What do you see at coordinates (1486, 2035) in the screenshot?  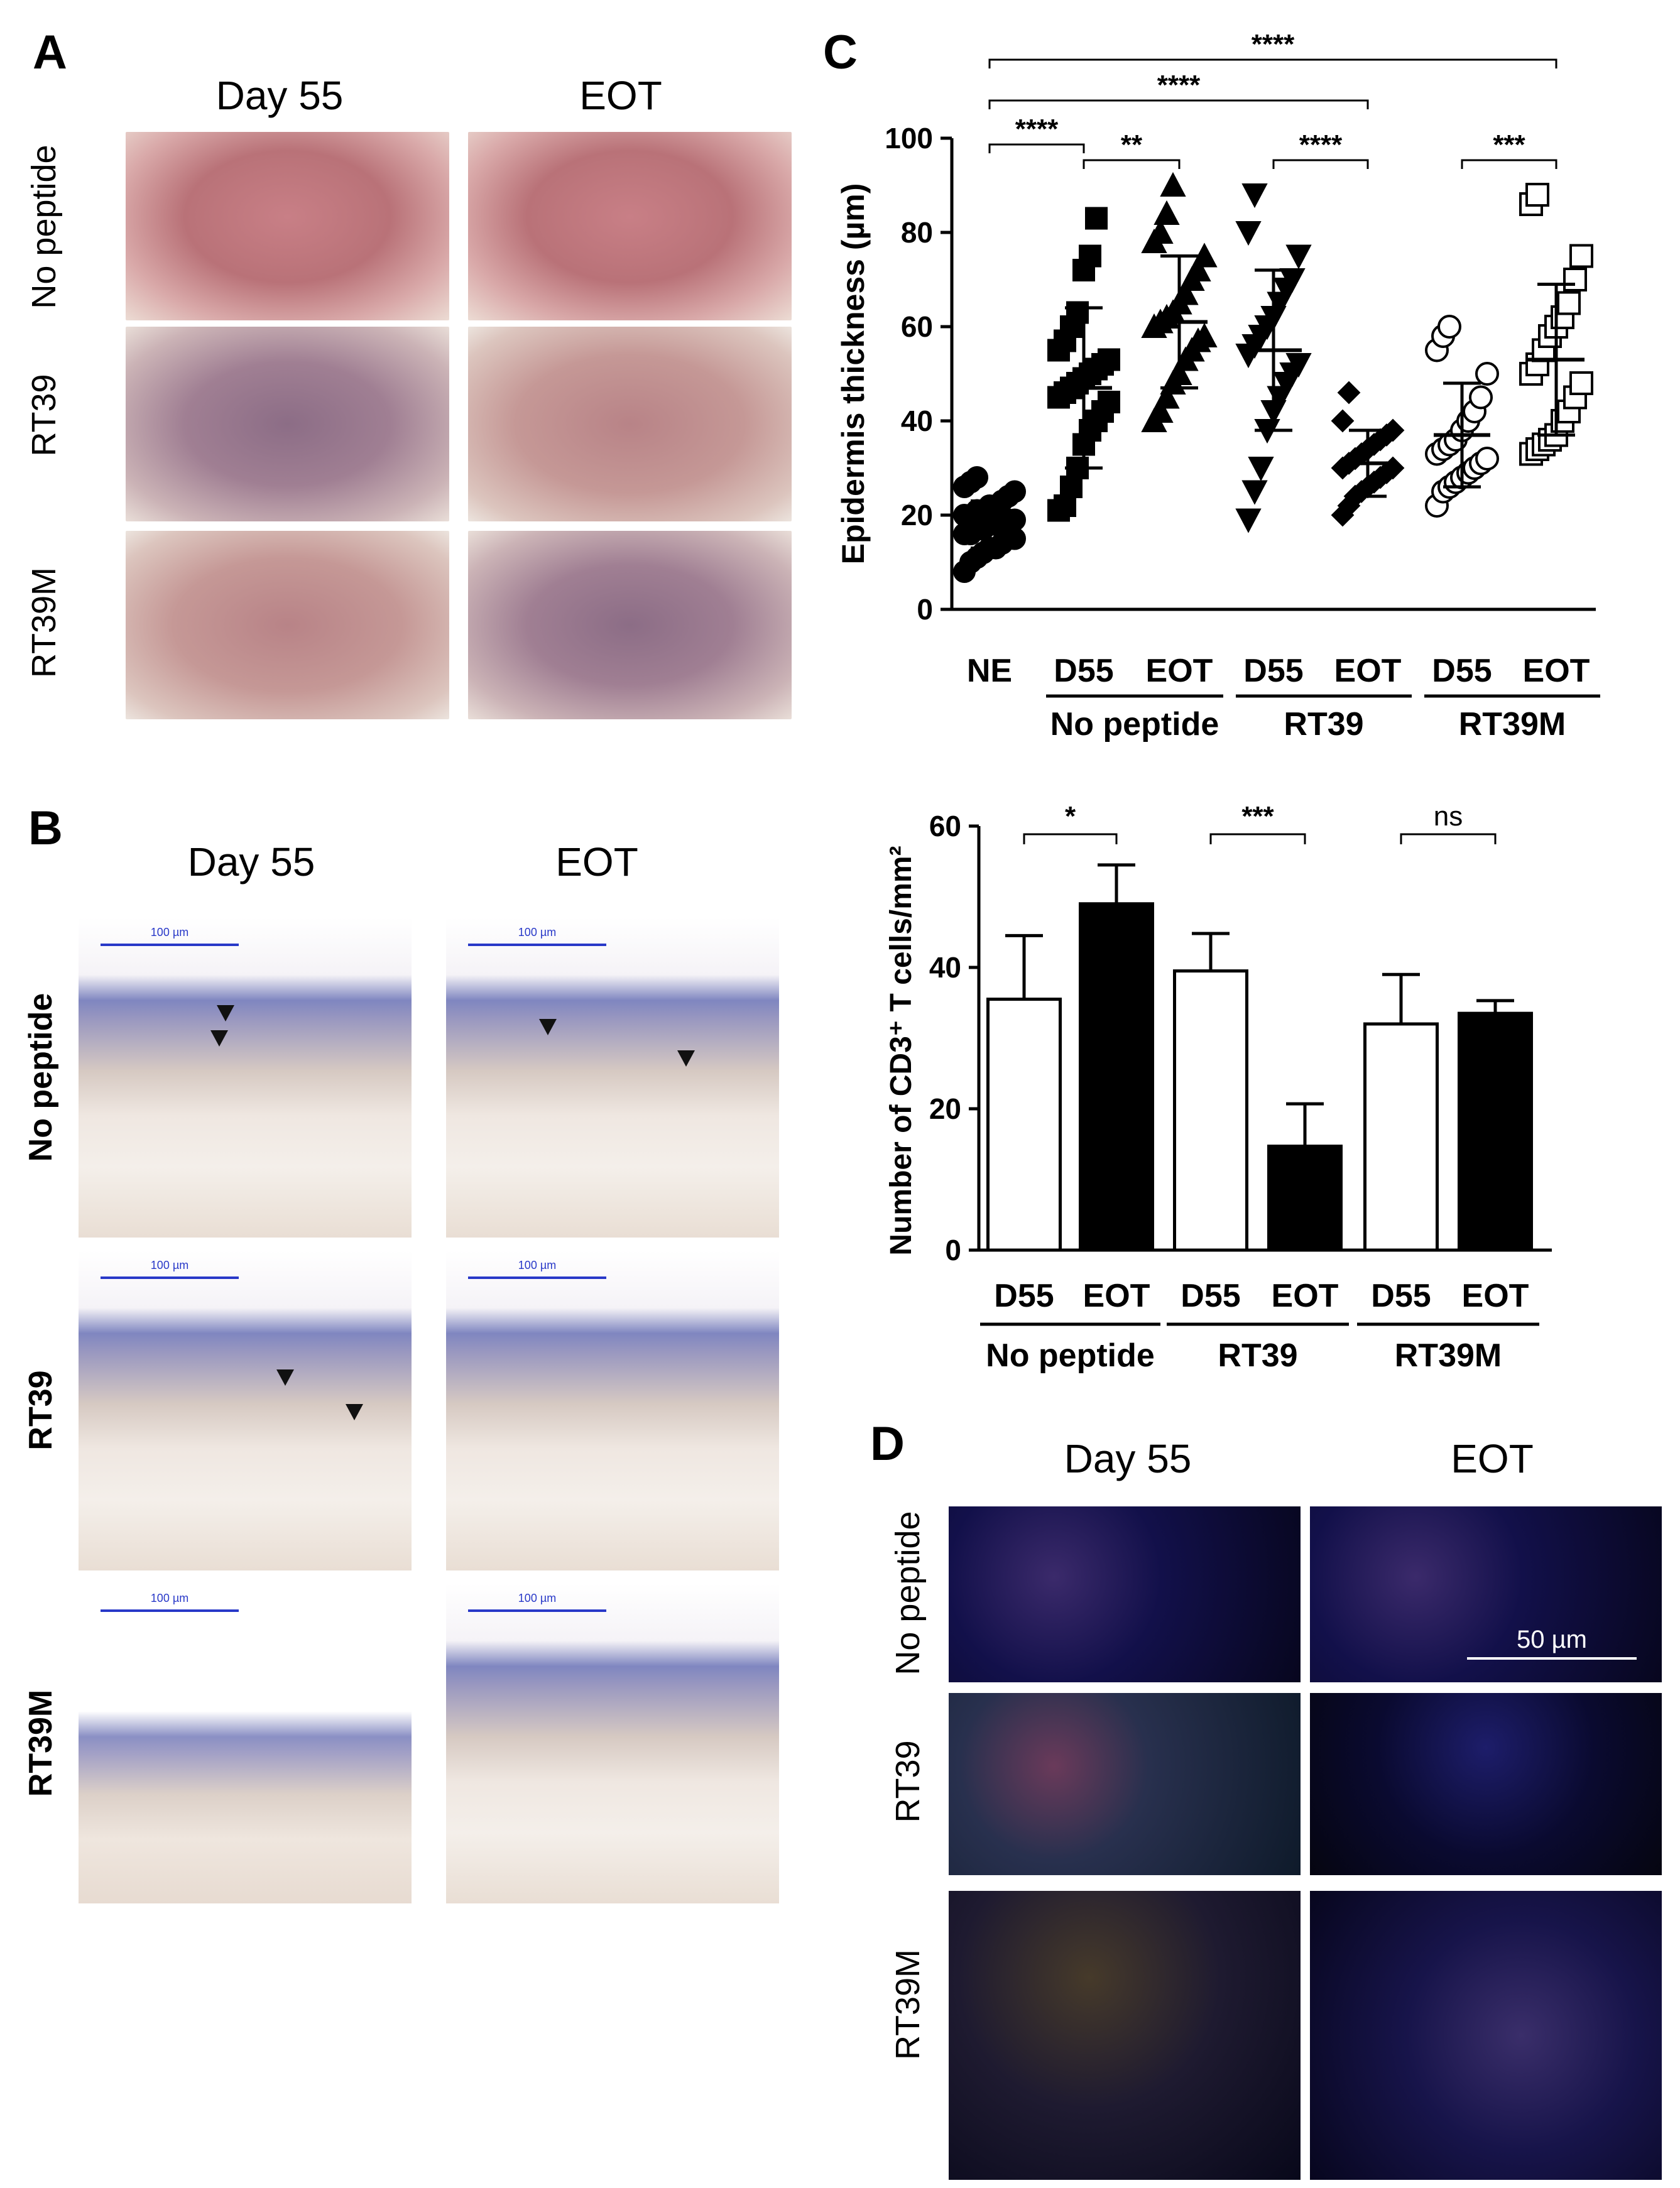 I see `fluorescence-d-rt39m-eot` at bounding box center [1486, 2035].